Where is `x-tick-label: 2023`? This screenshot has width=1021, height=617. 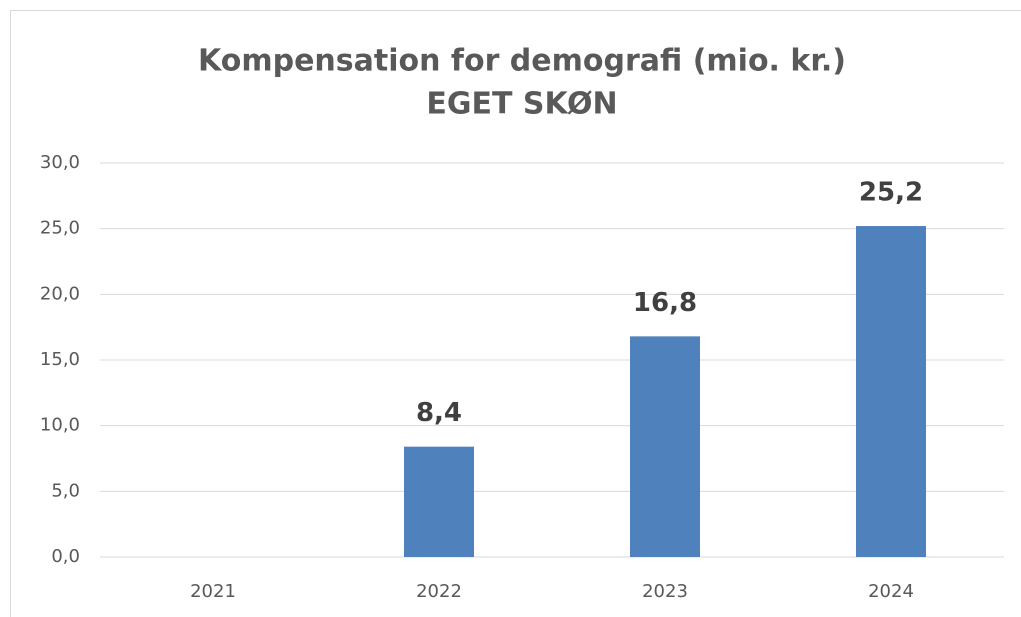 x-tick-label: 2023 is located at coordinates (665, 591).